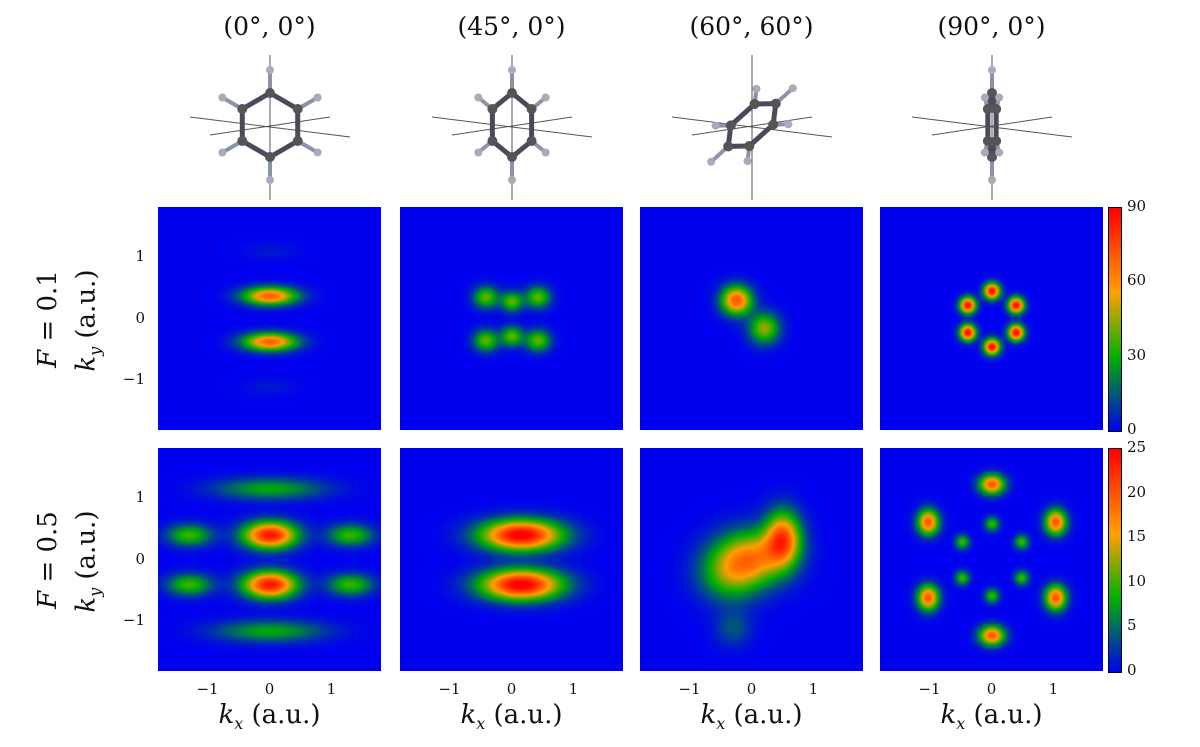 Image resolution: width=1200 pixels, height=747 pixels. Describe the element at coordinates (1137, 280) in the screenshot. I see `colorbar-tick-label: 60` at that location.